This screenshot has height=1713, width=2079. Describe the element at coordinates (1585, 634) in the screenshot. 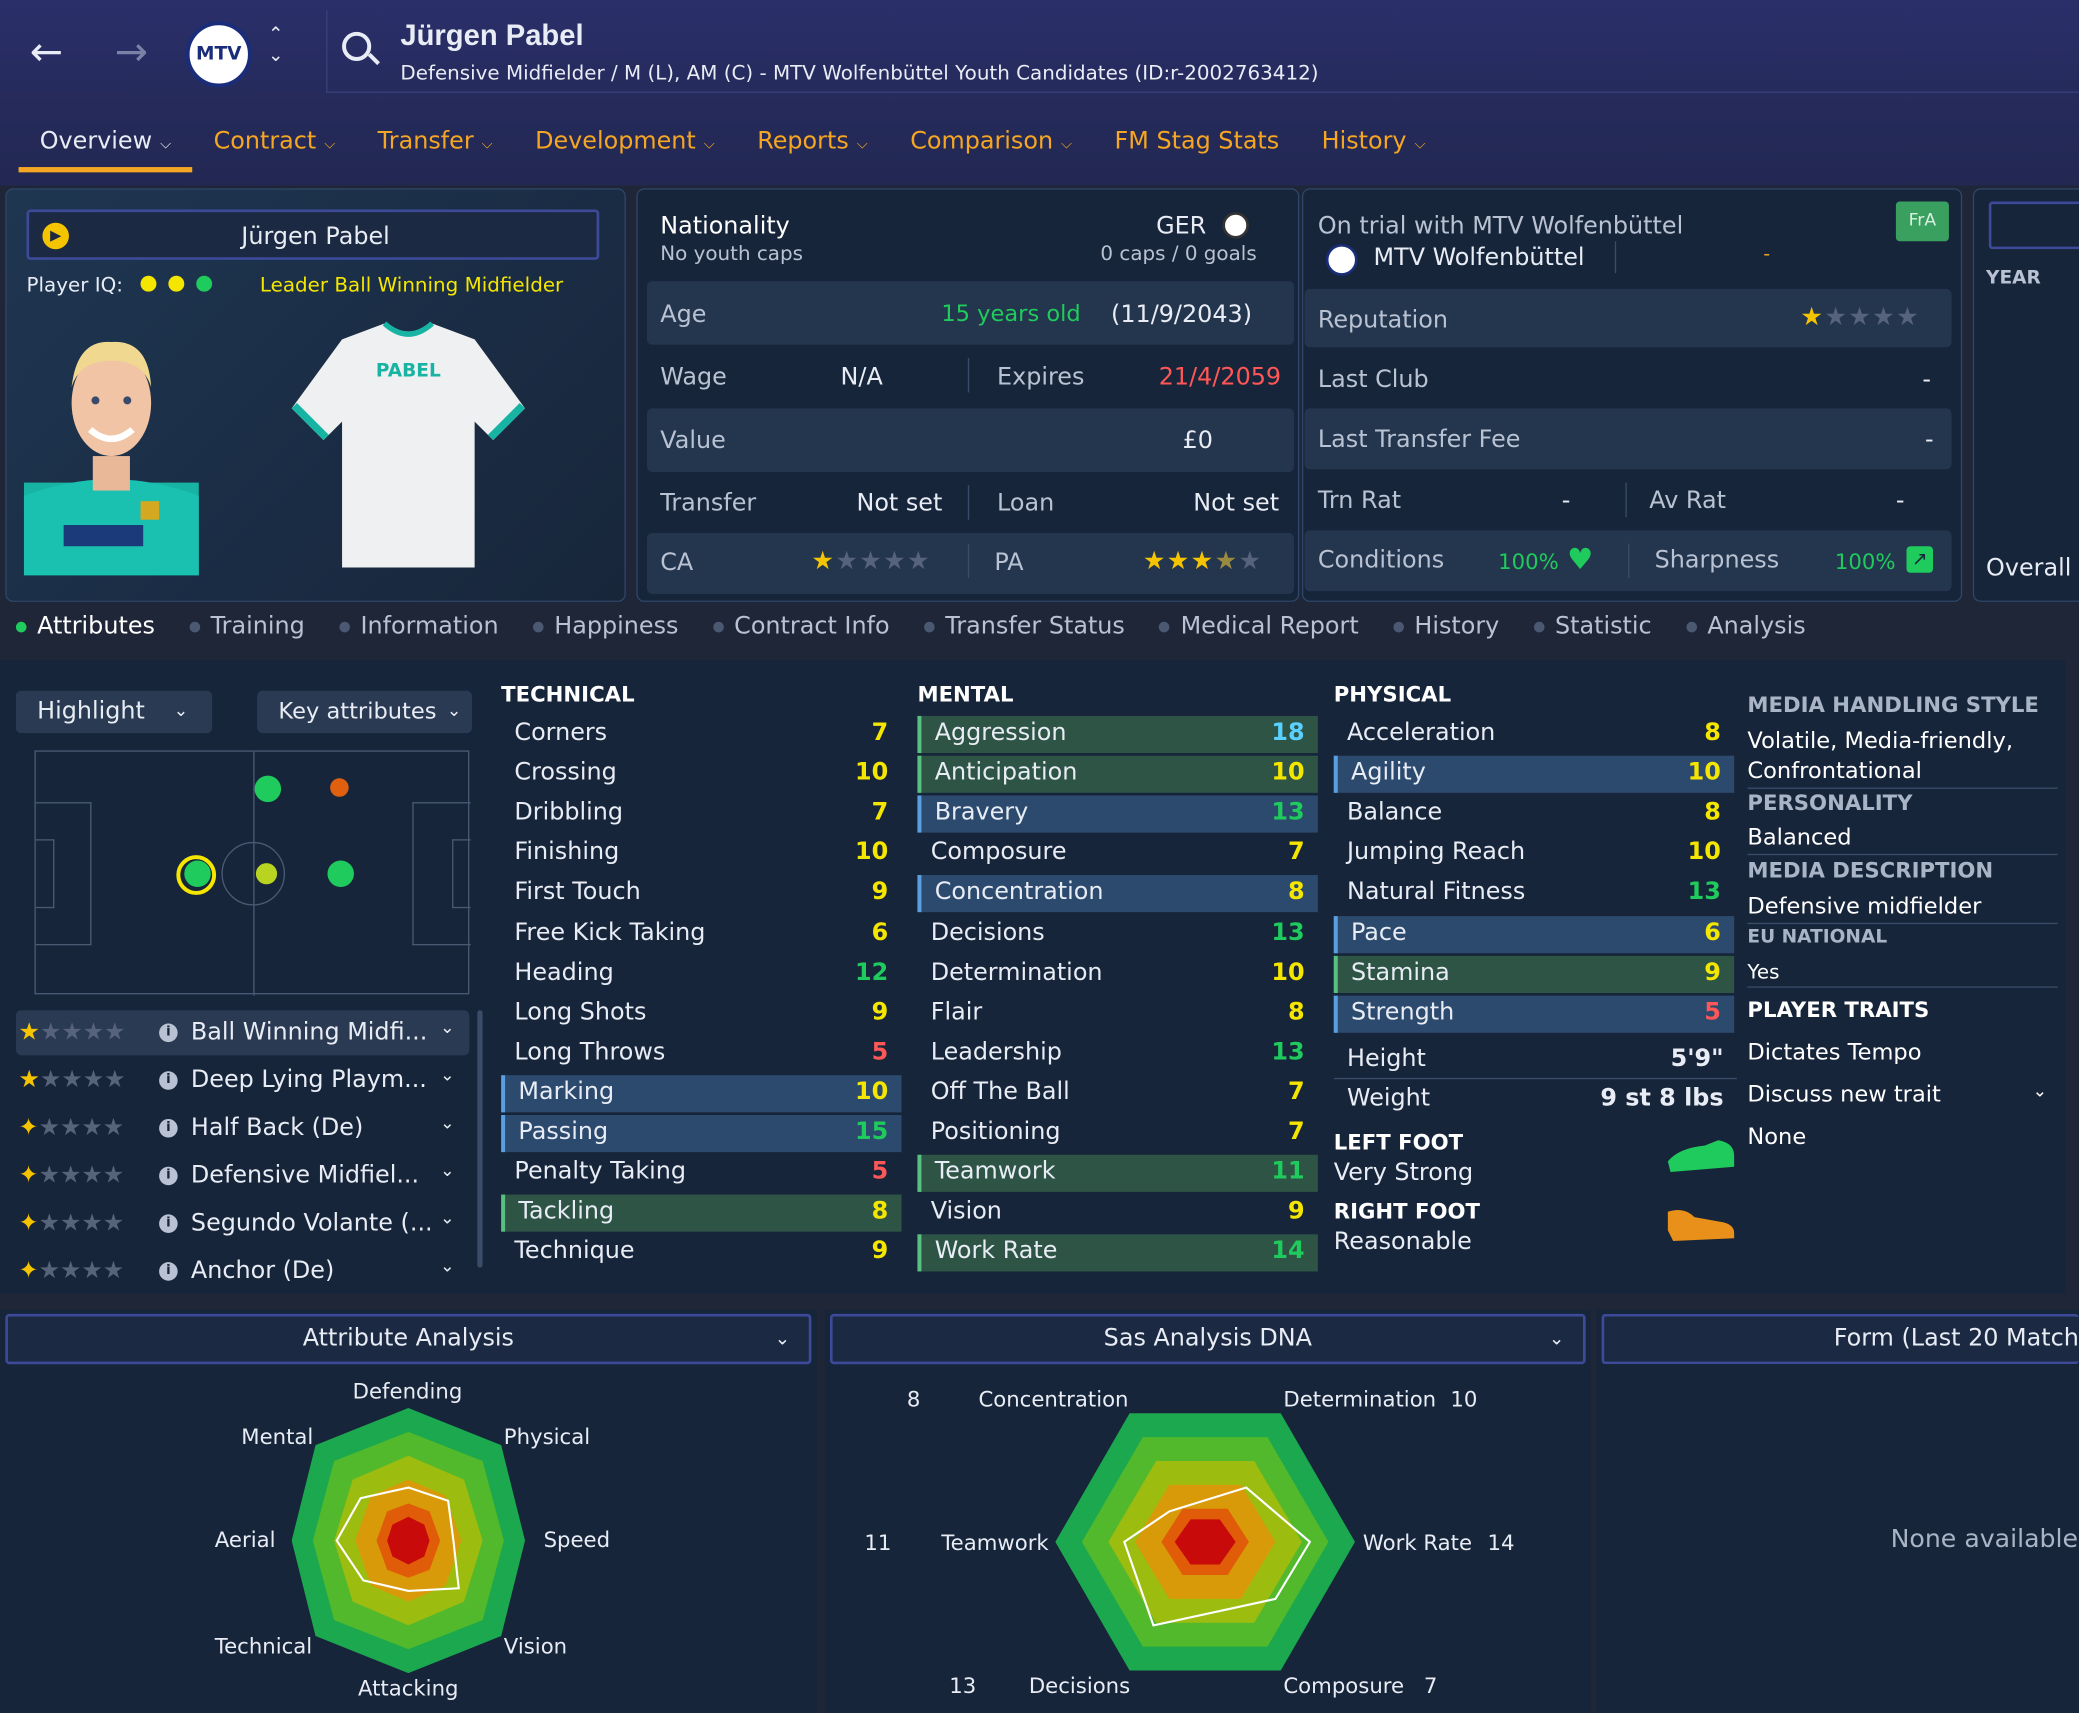

I see `subtab-statistic: Statistic` at that location.